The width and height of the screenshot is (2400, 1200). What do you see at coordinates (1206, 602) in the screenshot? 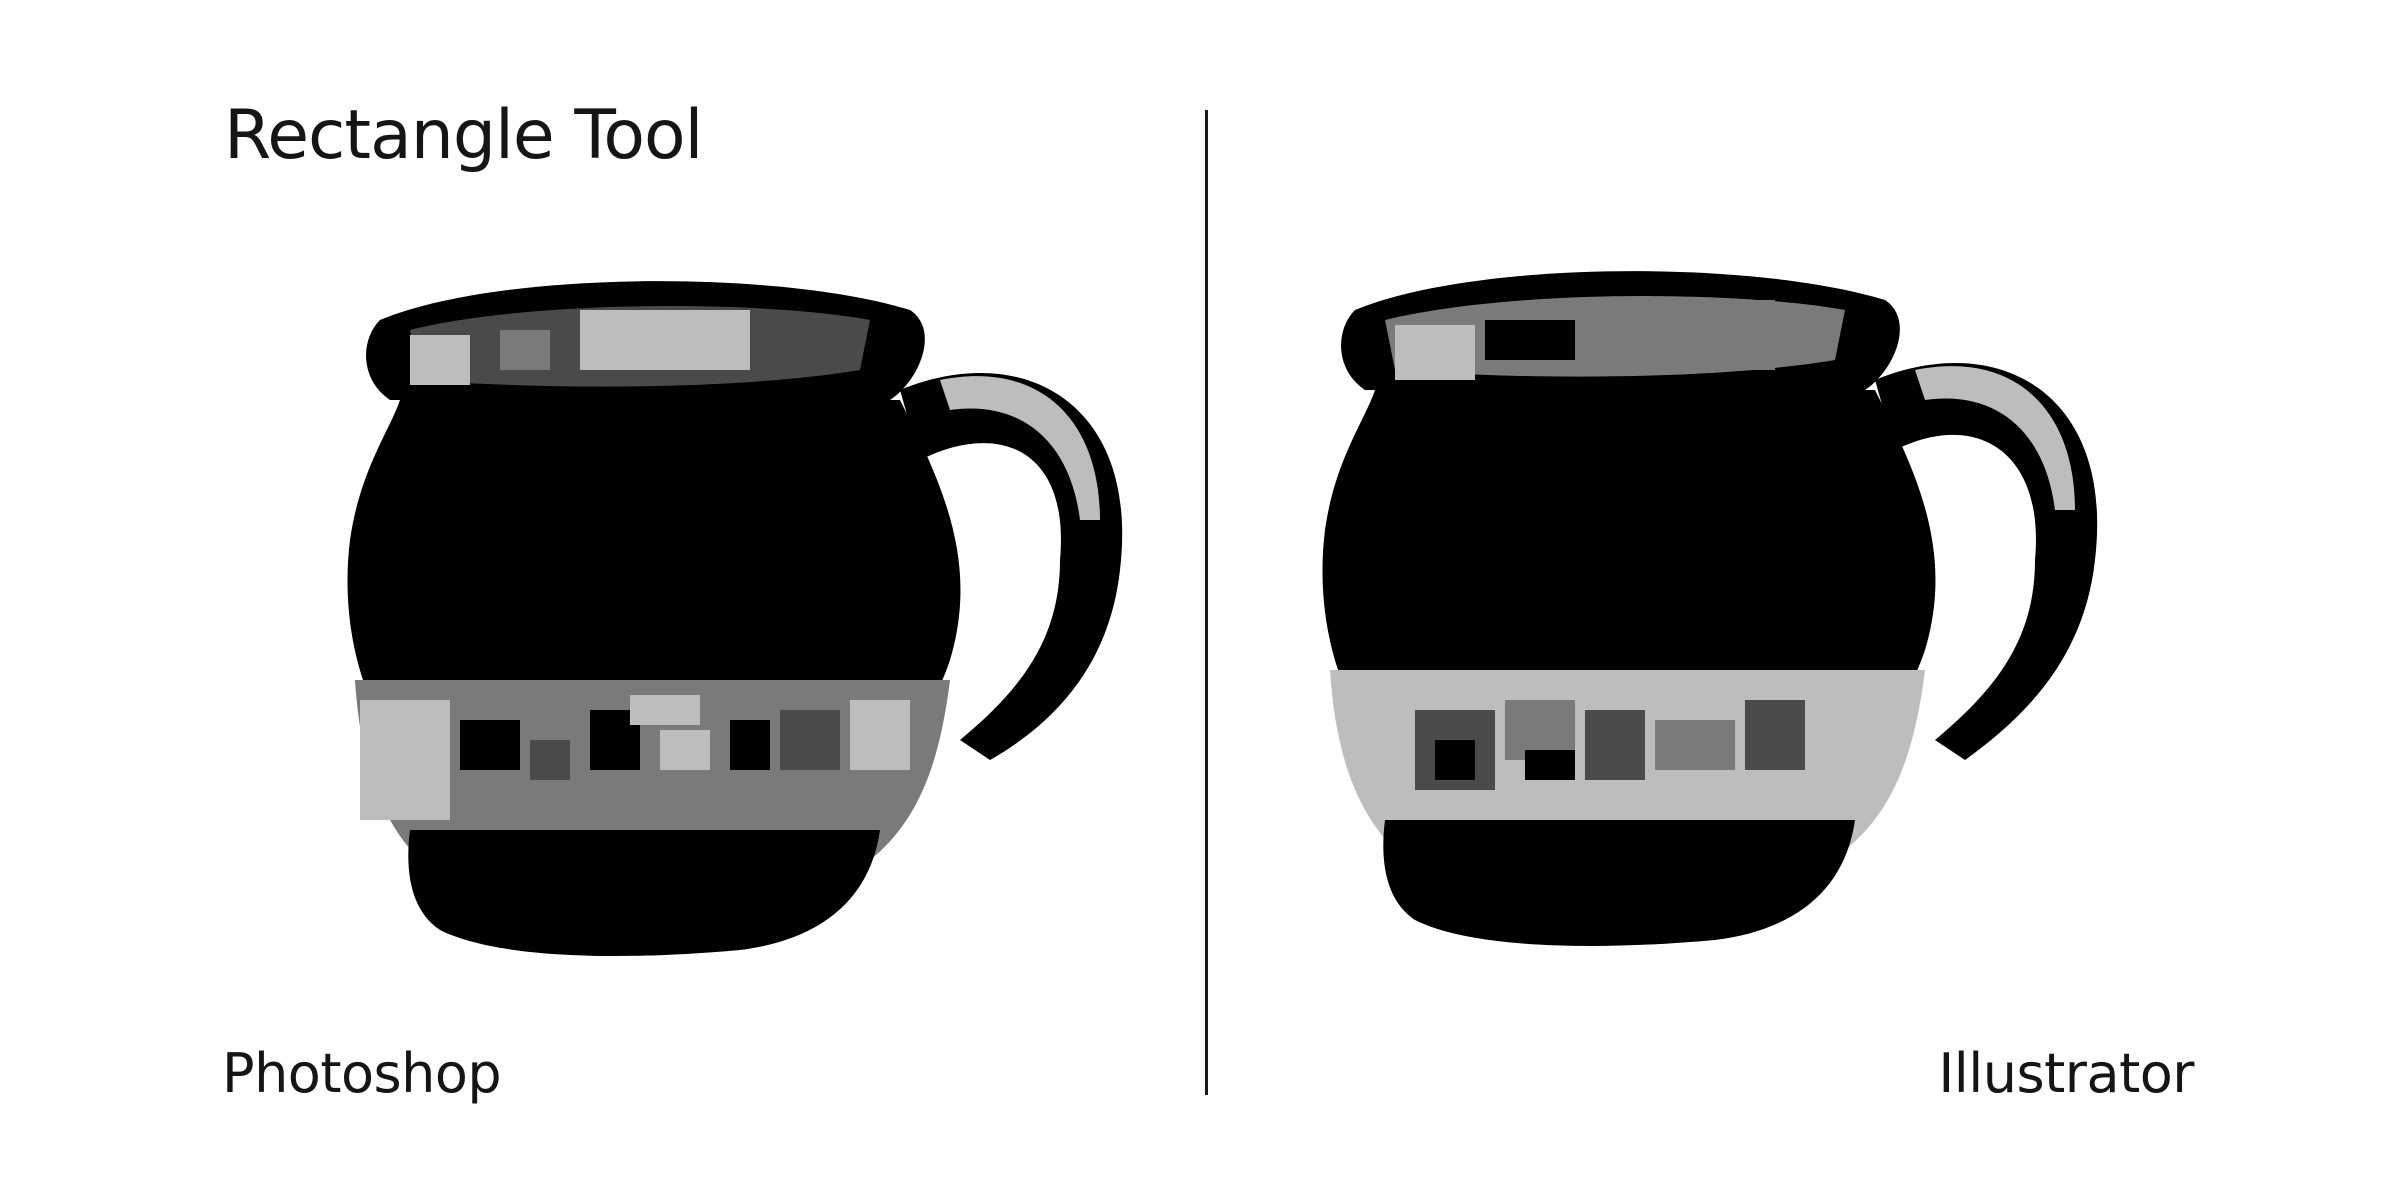
I see `vertical-divider` at bounding box center [1206, 602].